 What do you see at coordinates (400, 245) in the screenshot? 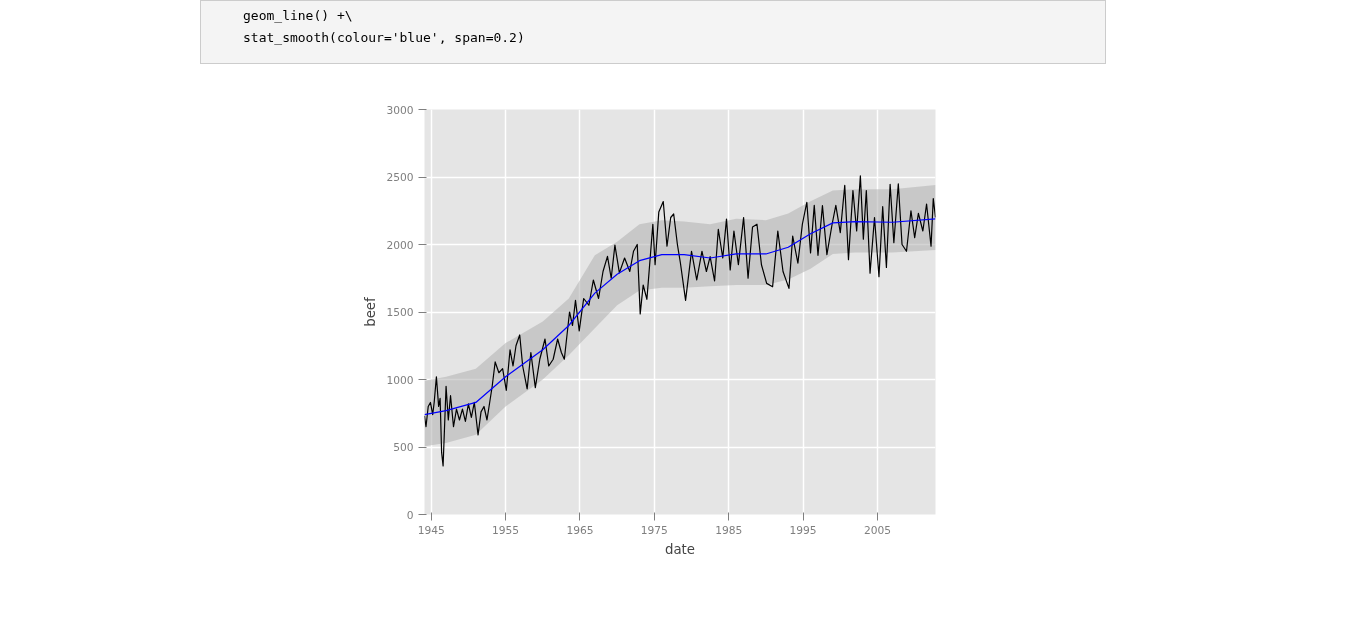
I see `y-tick-label: 2000` at bounding box center [400, 245].